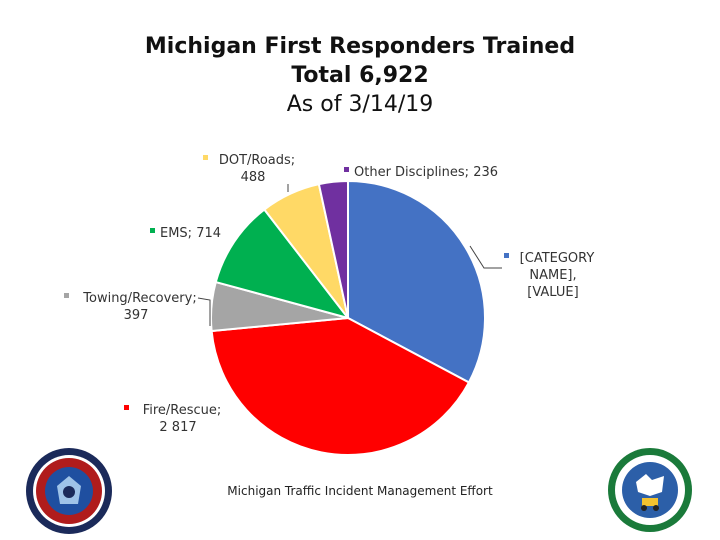  Describe the element at coordinates (139, 307) in the screenshot. I see `data-label-towing-recovery: Towing/Recovery; 397` at that location.